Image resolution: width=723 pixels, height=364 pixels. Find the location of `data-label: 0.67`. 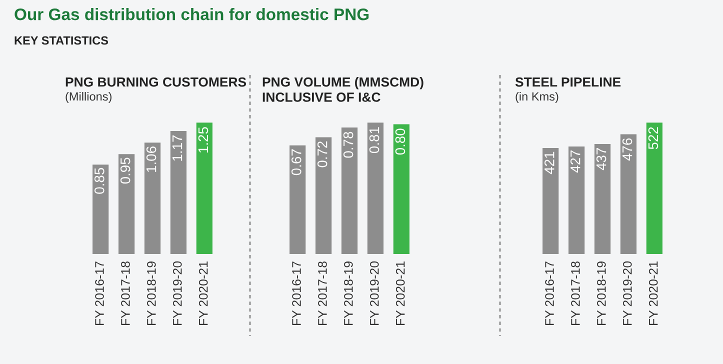

data-label: 0.67 is located at coordinates (296, 162).